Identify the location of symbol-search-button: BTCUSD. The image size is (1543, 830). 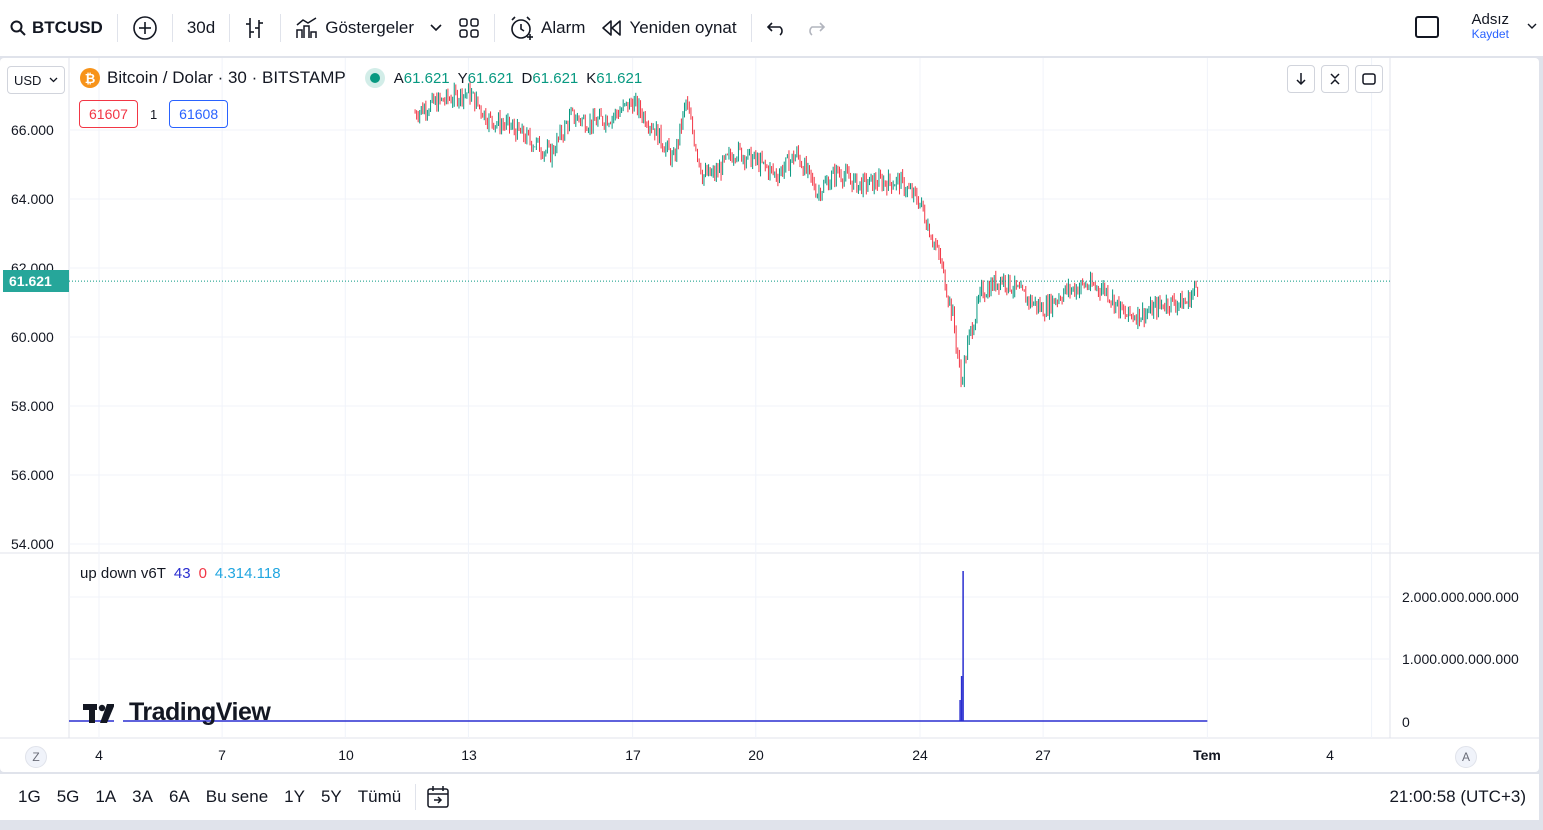
(55, 28).